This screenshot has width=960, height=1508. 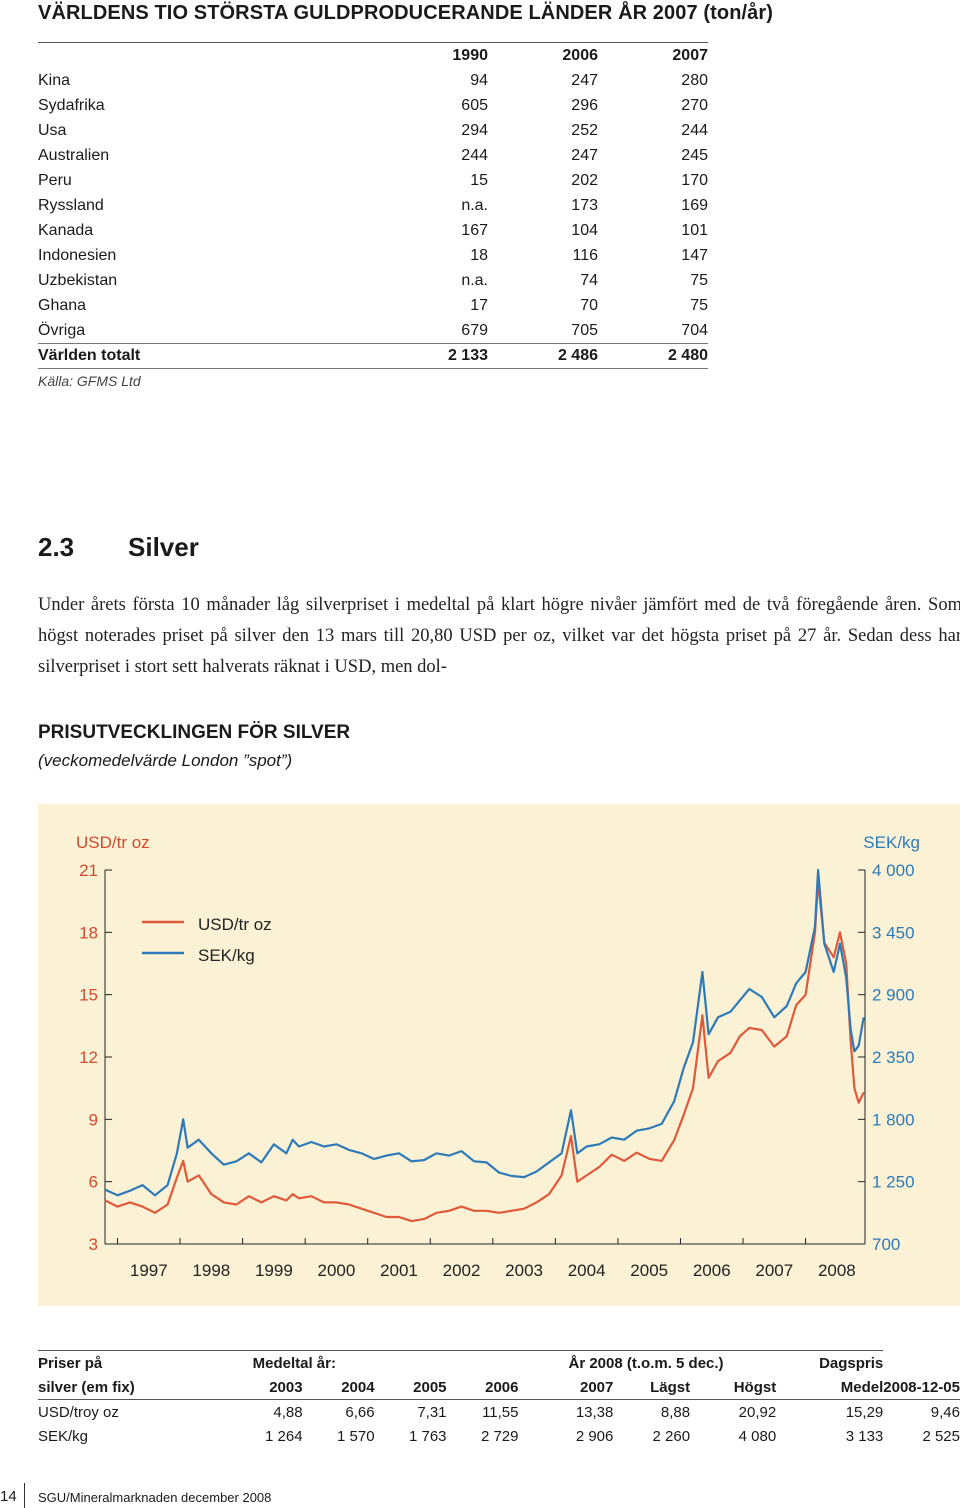 I want to click on table-cell: 75, so click(x=699, y=305).